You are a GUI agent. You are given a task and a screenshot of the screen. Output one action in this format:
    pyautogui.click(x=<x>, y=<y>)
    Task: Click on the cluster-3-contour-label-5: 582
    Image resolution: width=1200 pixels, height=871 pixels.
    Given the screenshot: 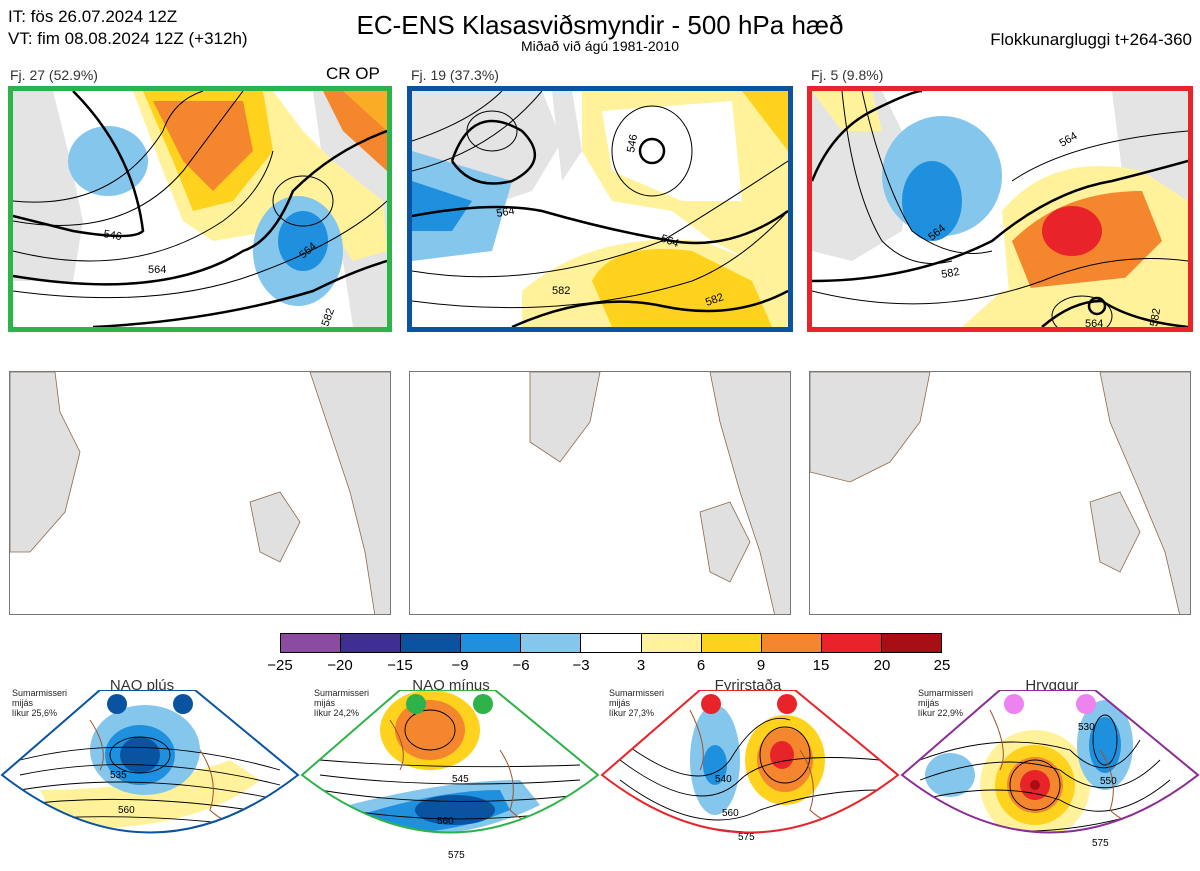 What is the action you would take?
    pyautogui.click(x=1155, y=317)
    